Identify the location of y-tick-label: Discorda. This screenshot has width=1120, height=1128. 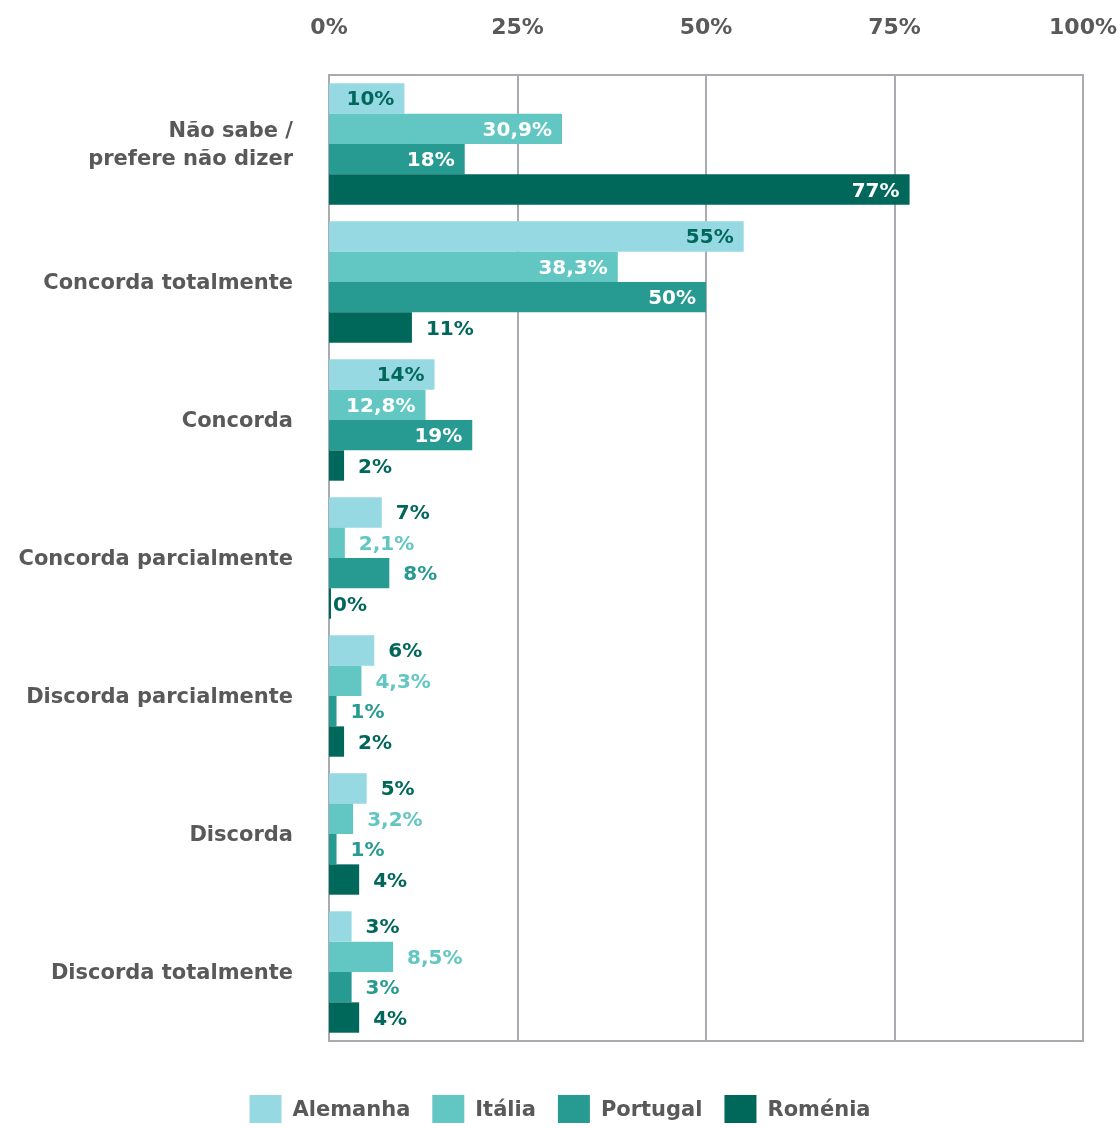
(241, 834).